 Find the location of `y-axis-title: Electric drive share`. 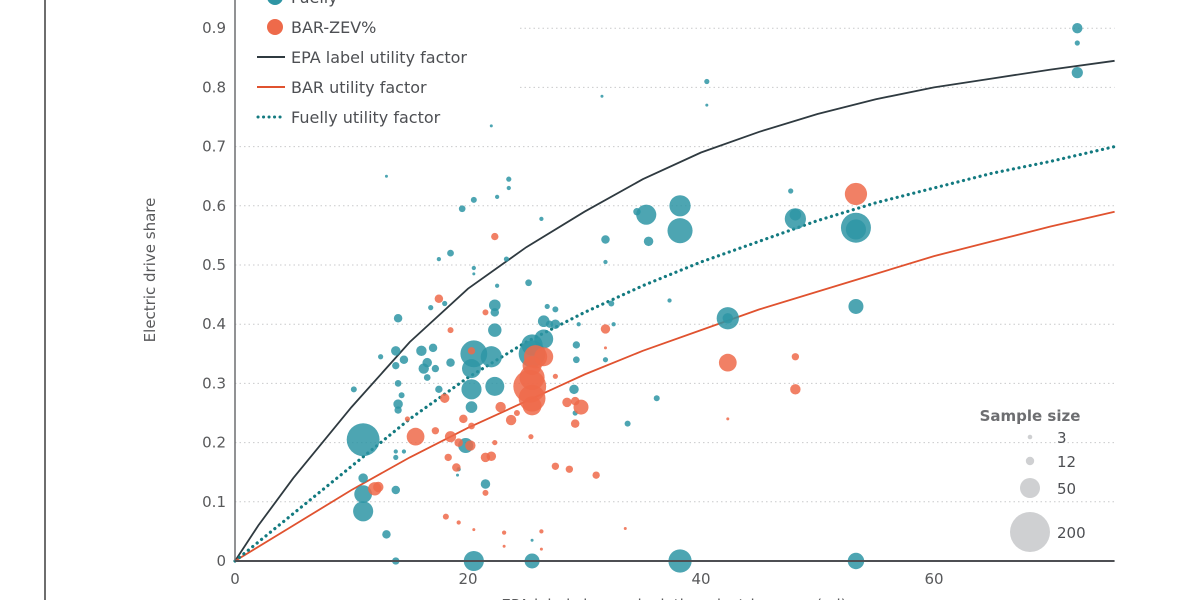

y-axis-title: Electric drive share is located at coordinates (150, 270).